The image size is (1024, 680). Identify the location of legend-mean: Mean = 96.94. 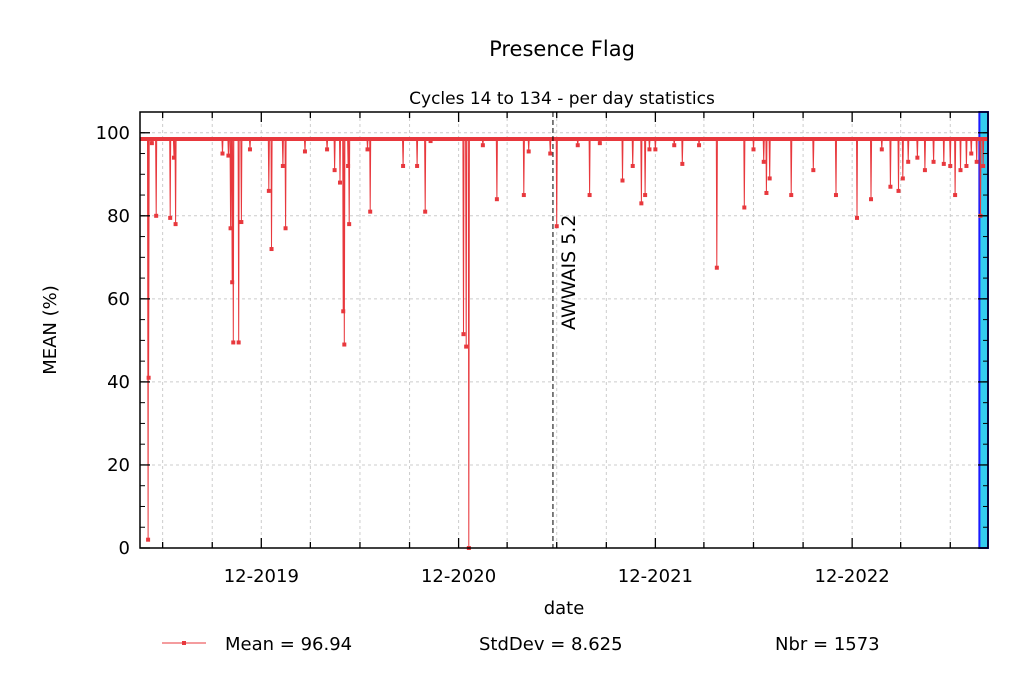
(288, 644).